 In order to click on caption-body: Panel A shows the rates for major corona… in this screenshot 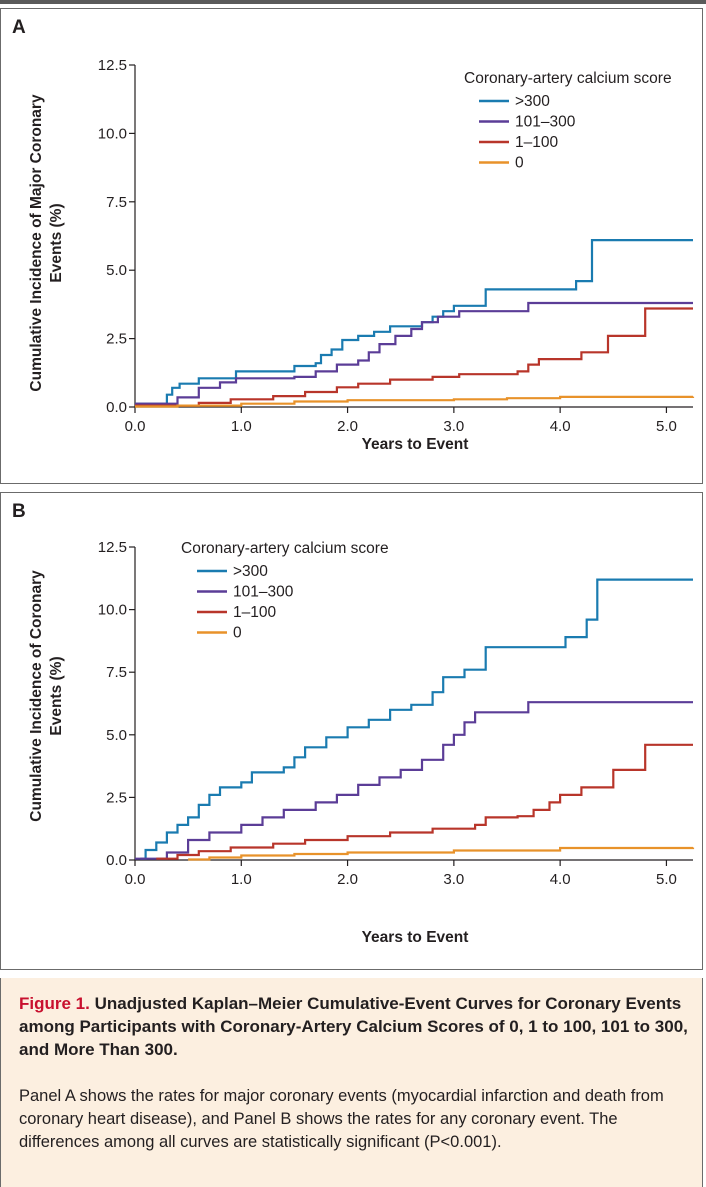, I will do `click(341, 1119)`.